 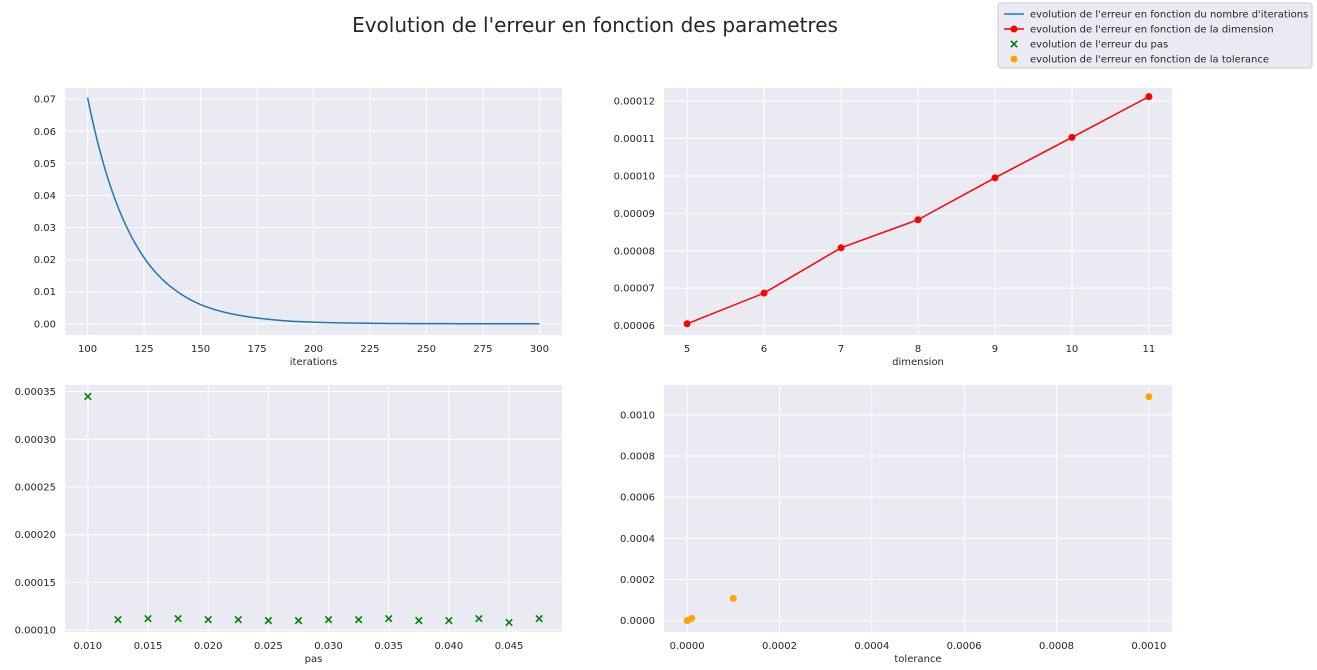 I want to click on x-tick-label: 0.035, so click(x=388, y=646).